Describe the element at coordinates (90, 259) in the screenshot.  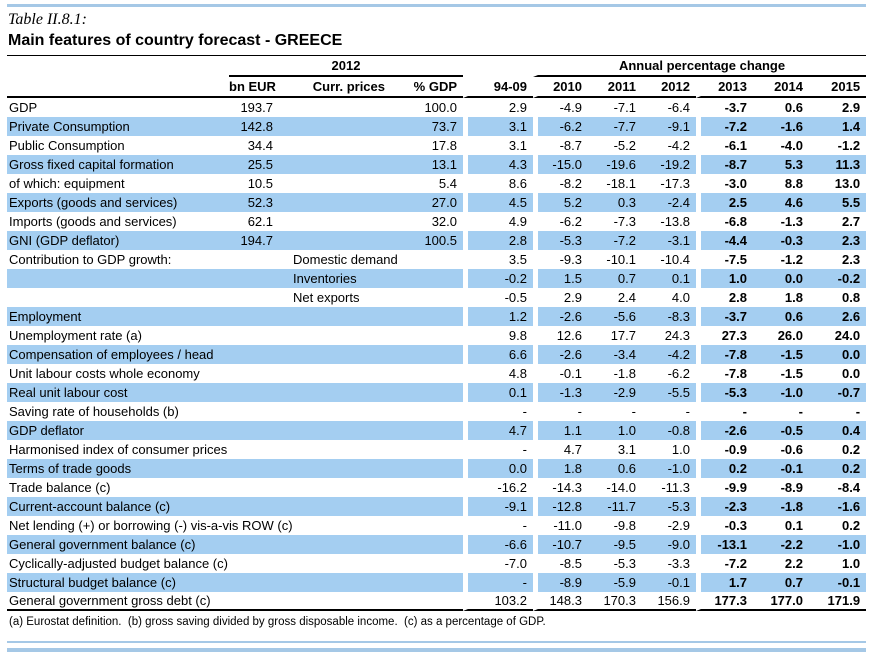
I see `row-label: Contribution to GDP growth:` at that location.